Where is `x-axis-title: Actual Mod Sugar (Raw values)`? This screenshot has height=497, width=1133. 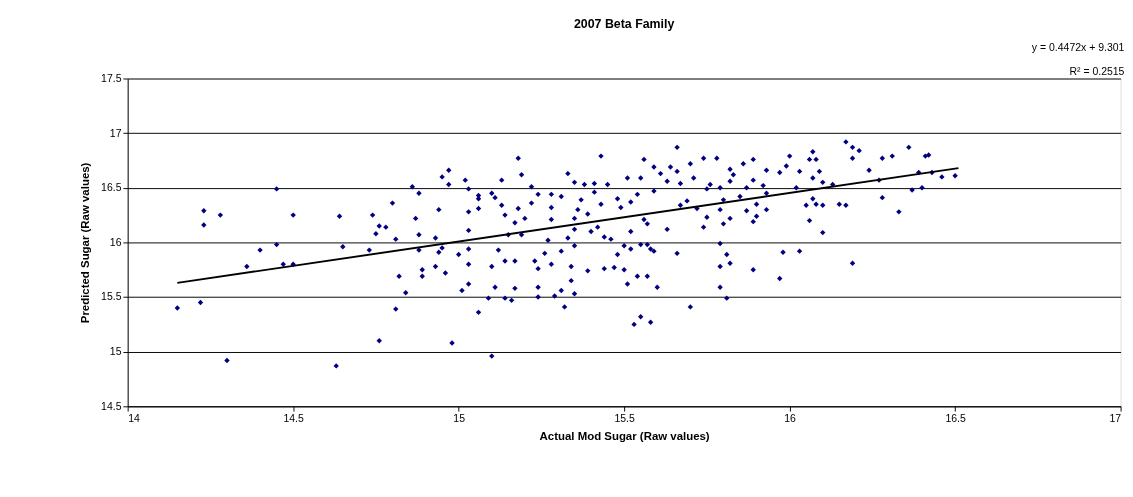
x-axis-title: Actual Mod Sugar (Raw values) is located at coordinates (624, 436).